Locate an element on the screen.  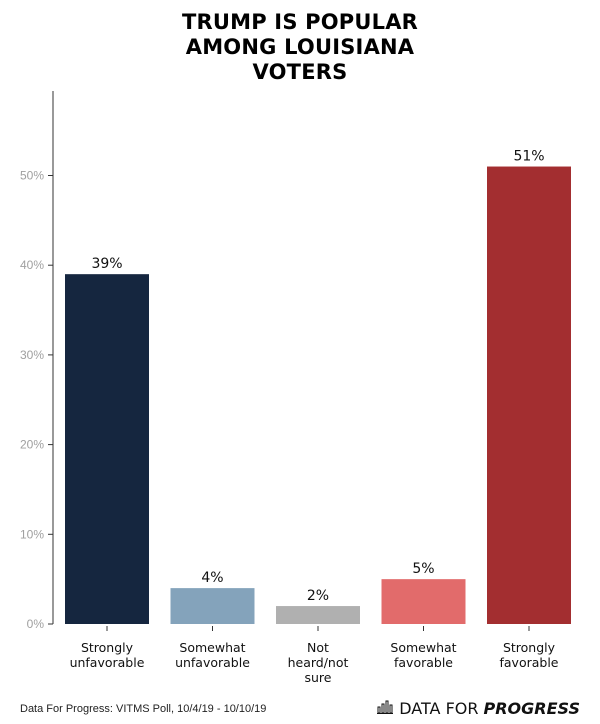
x-tick-label: sure is located at coordinates (318, 677).